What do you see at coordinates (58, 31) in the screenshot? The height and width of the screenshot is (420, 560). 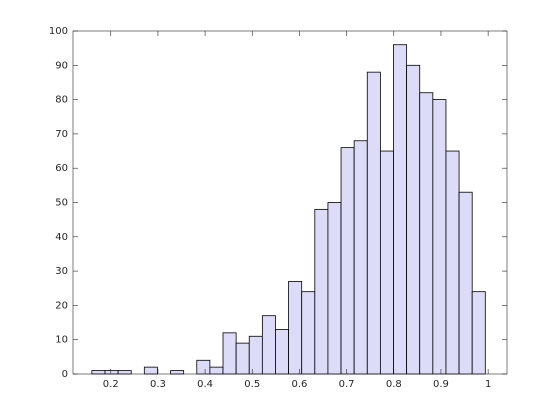 I see `y-tick-label: 100` at bounding box center [58, 31].